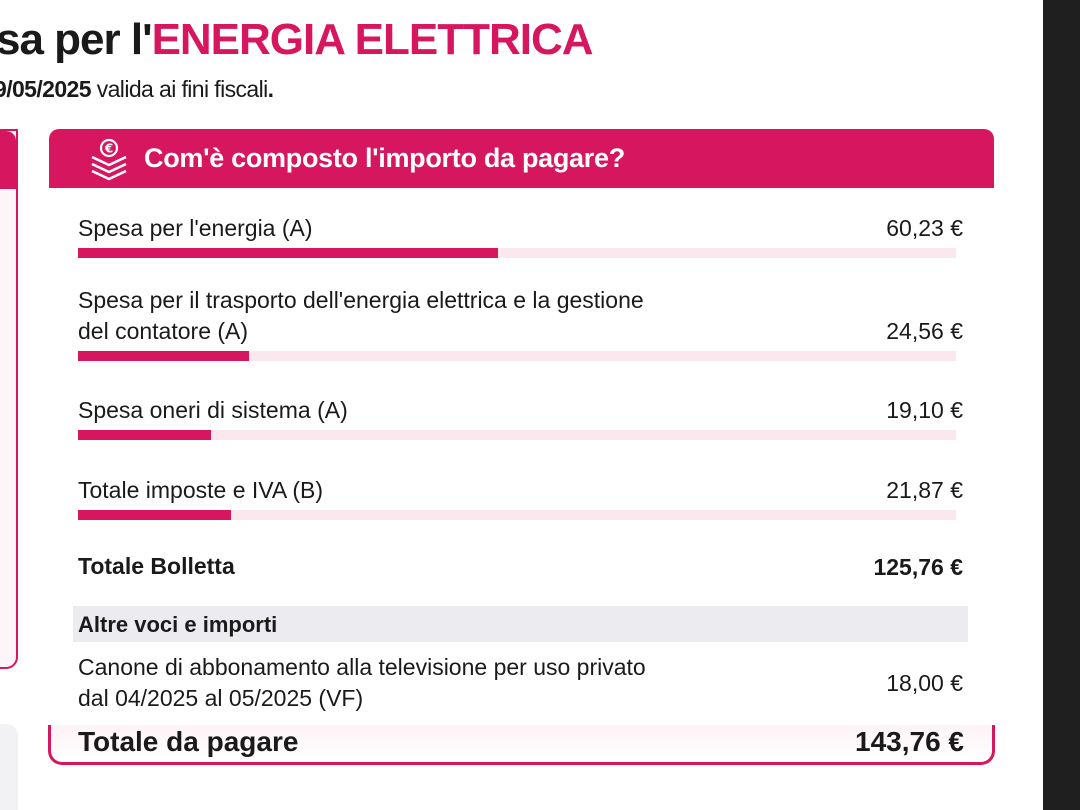  I want to click on page-title-accent: ENERGIA ELETTRICA, so click(372, 39).